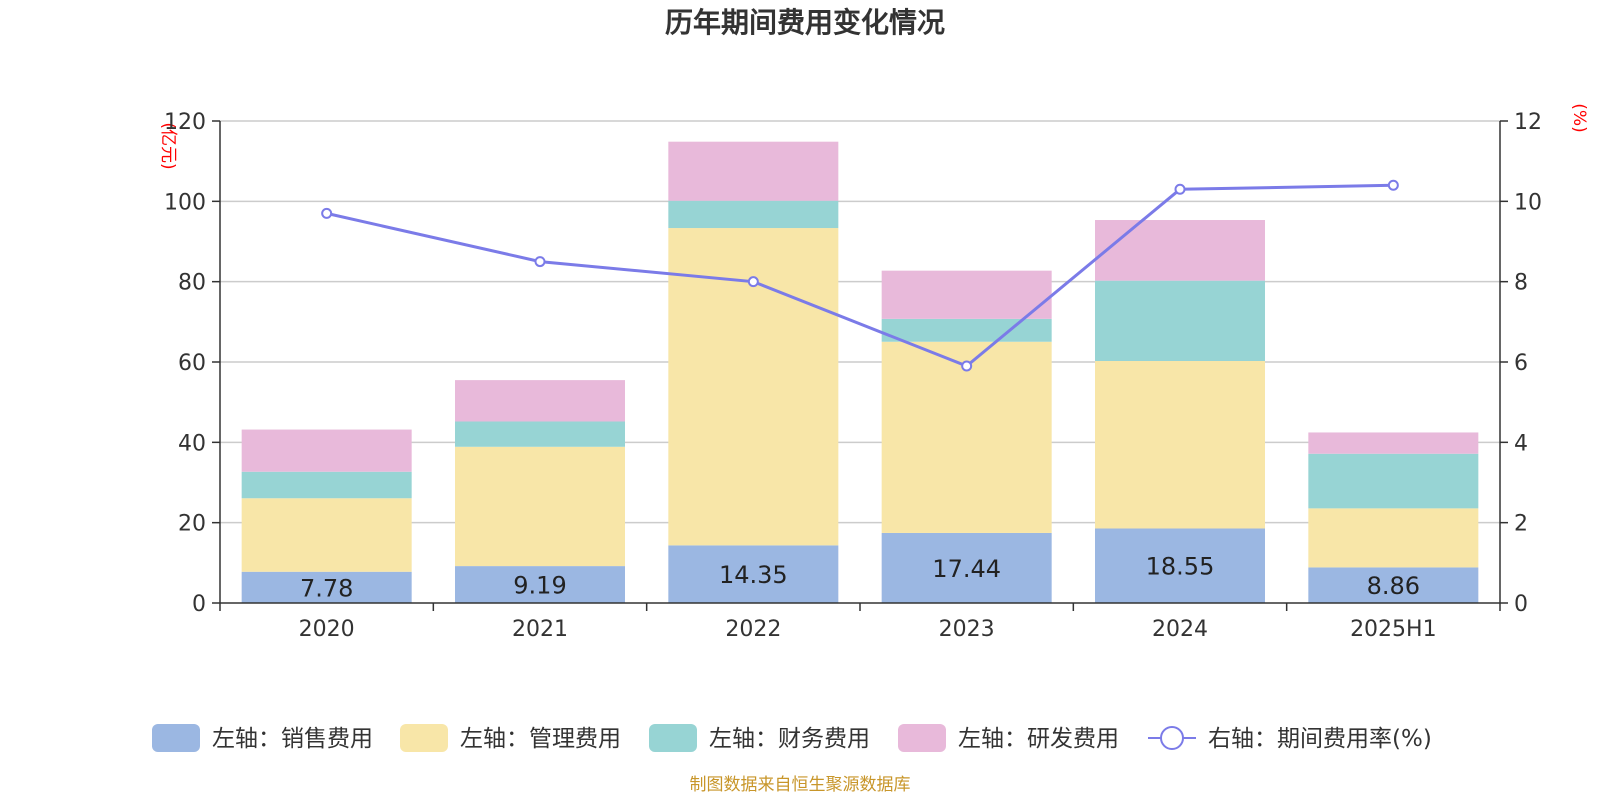  What do you see at coordinates (800, 785) in the screenshot?
I see `source-note: 制图数据来自恒生聚源数据库` at bounding box center [800, 785].